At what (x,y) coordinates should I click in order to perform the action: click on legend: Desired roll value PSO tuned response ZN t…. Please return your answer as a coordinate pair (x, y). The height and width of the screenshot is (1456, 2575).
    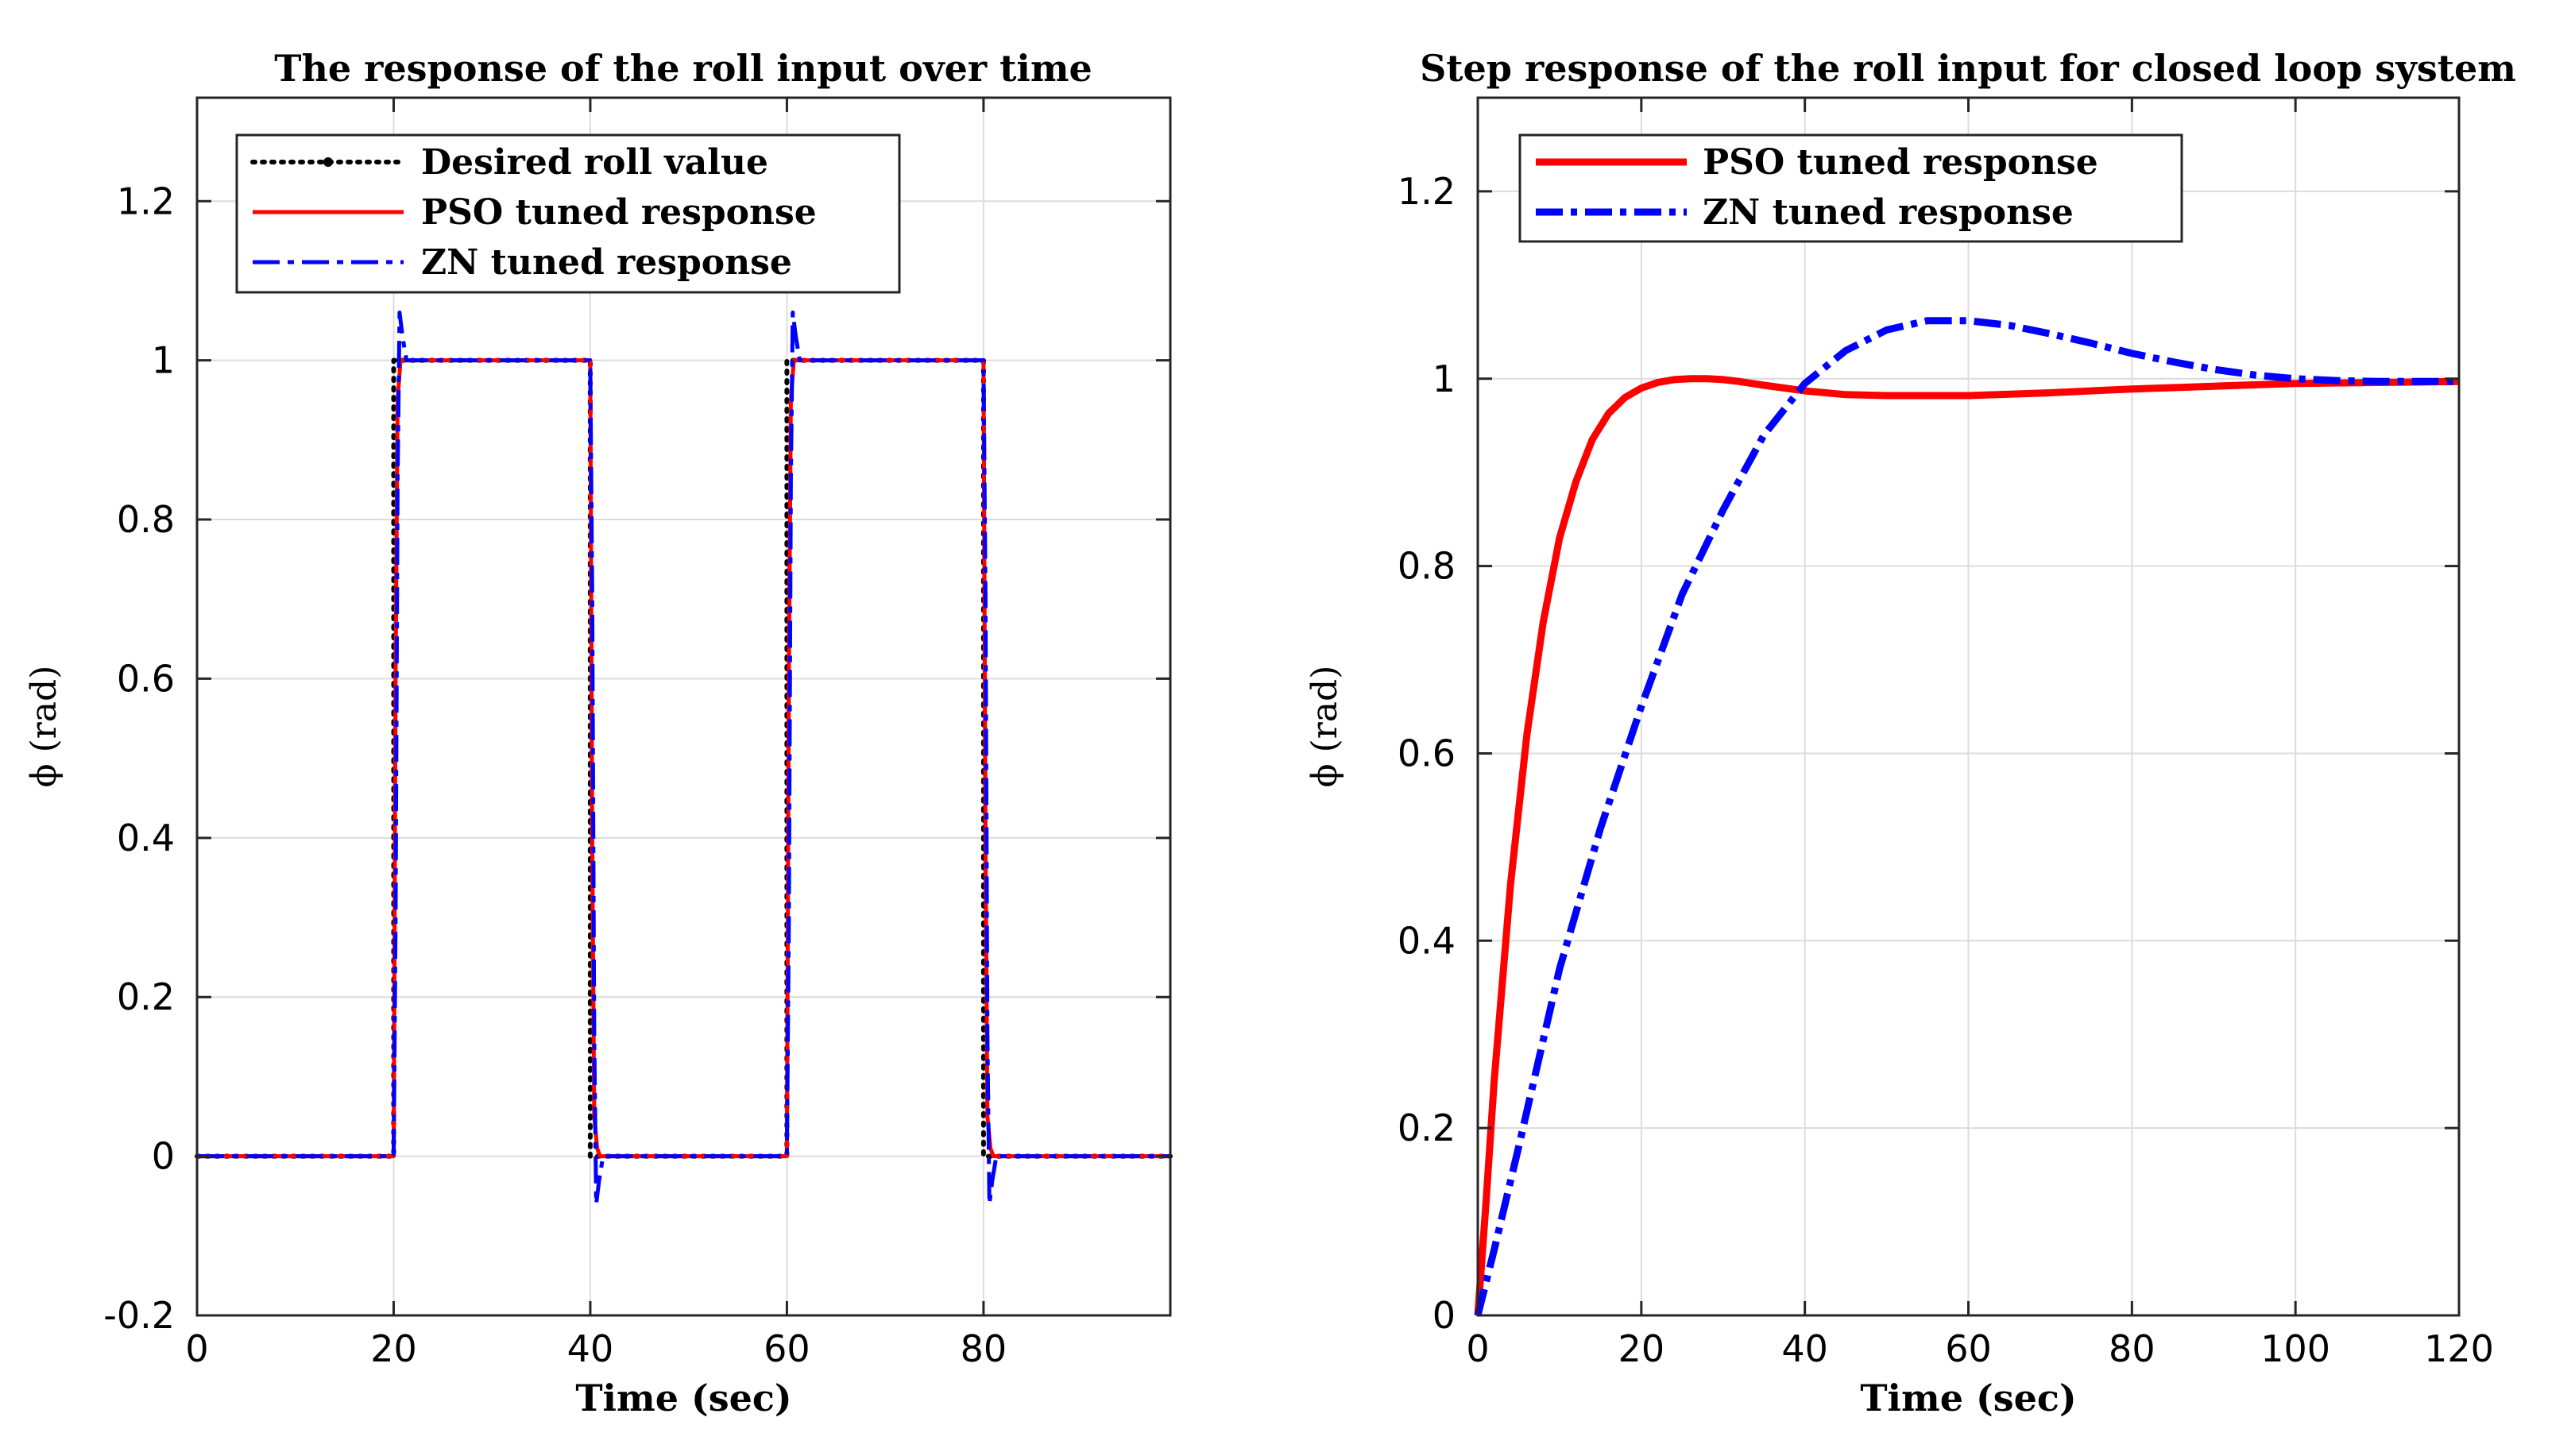
    Looking at the image, I should click on (568, 213).